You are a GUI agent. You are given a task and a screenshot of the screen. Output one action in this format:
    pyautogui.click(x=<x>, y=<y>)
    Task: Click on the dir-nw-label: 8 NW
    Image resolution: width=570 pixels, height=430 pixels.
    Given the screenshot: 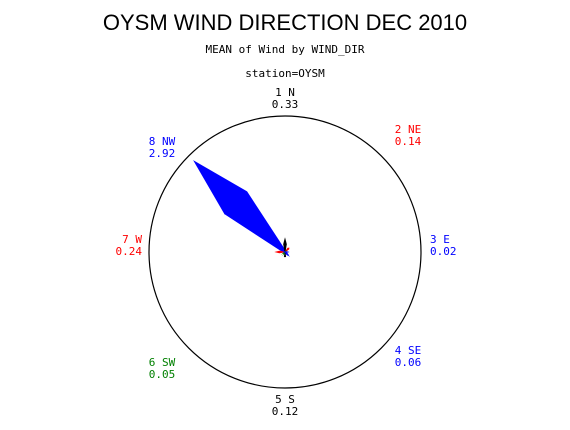 What is the action you would take?
    pyautogui.click(x=162, y=141)
    